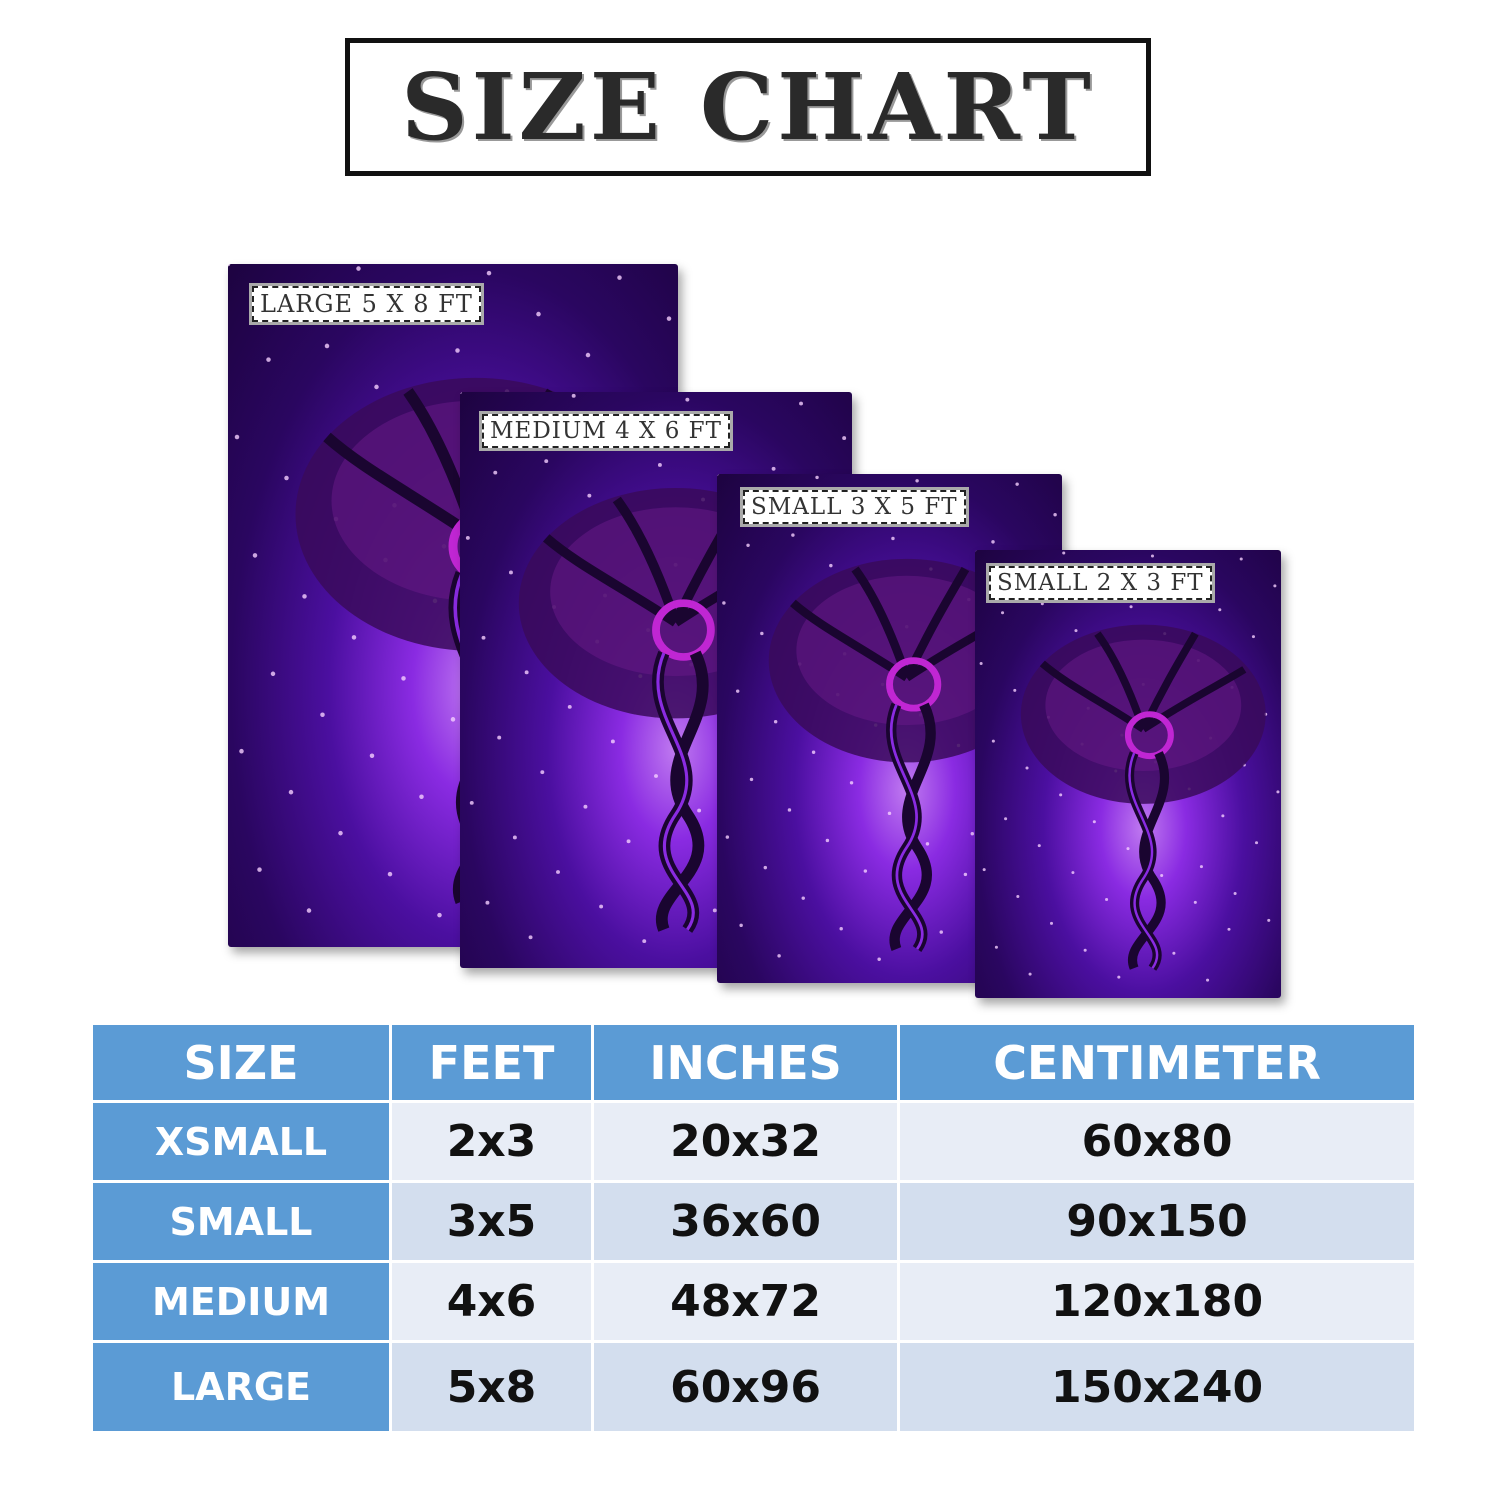 The height and width of the screenshot is (1500, 1500). Describe the element at coordinates (746, 1301) in the screenshot. I see `inches-cell: 48x72` at that location.